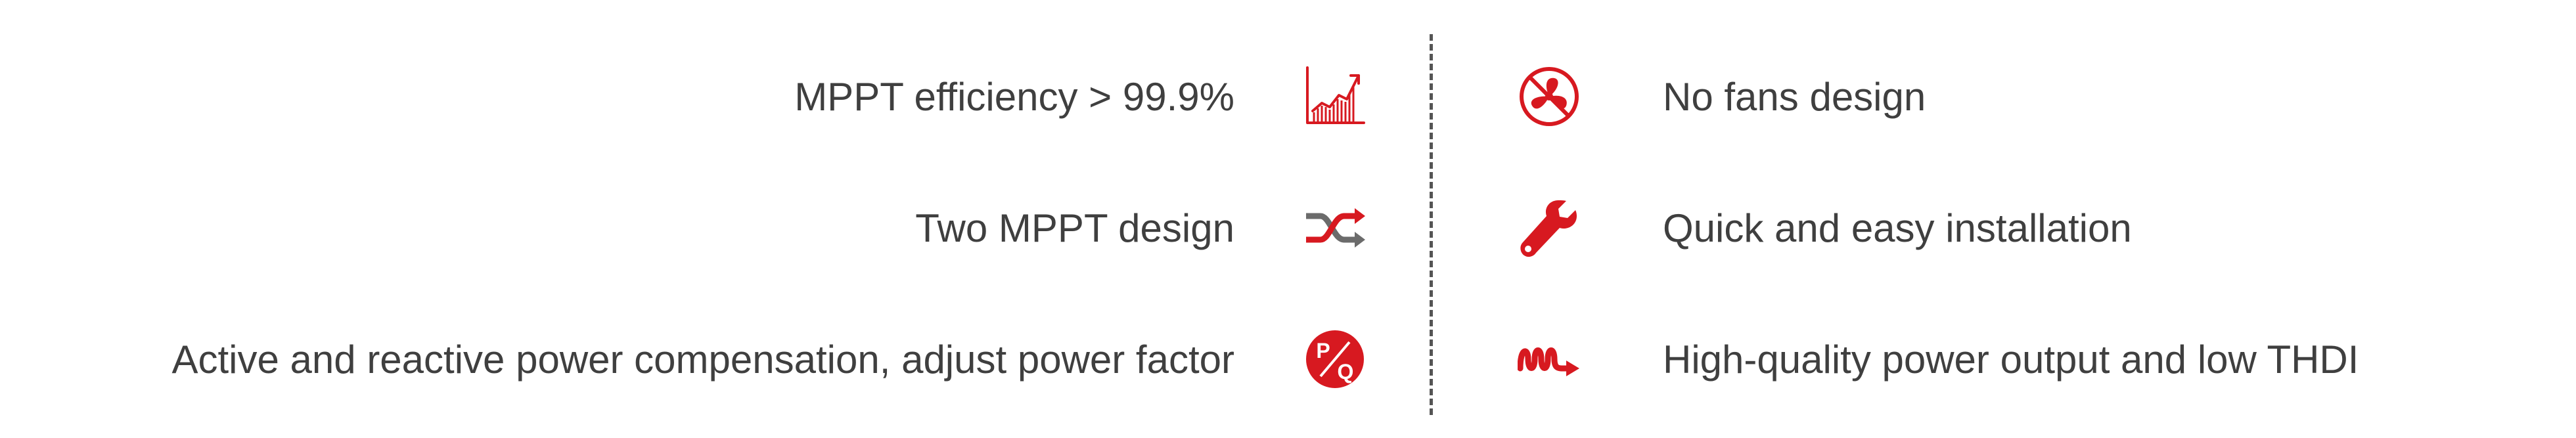 The image size is (2576, 438). I want to click on pq-icon-q: Q, so click(1346, 371).